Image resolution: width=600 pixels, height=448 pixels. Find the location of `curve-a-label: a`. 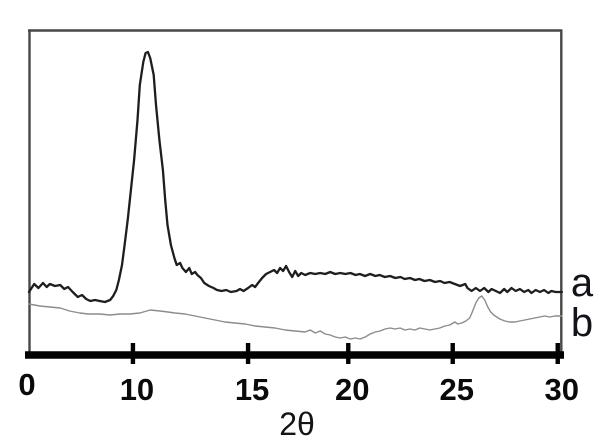

curve-a-label: a is located at coordinates (582, 283).